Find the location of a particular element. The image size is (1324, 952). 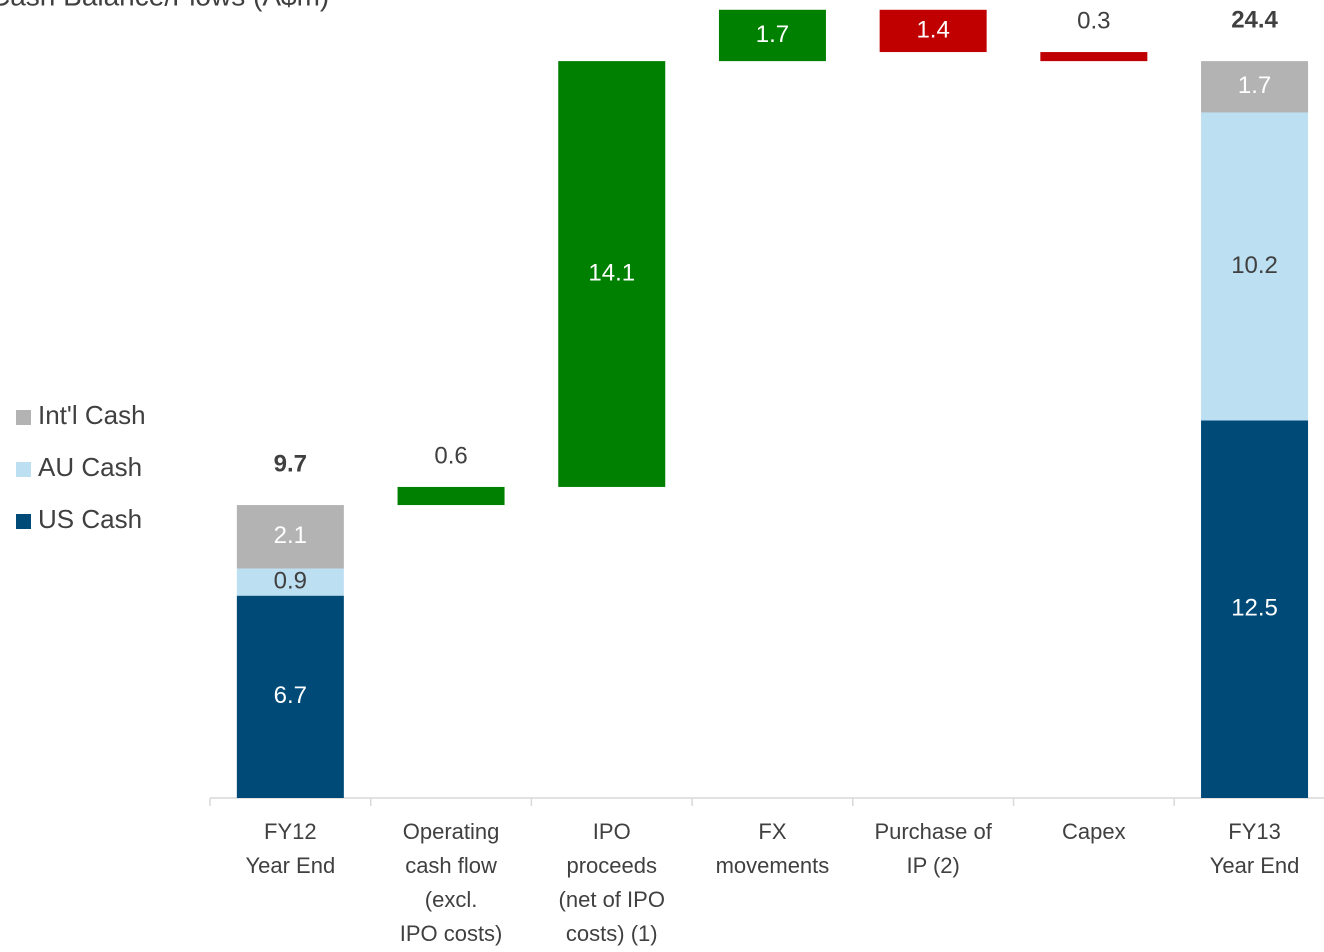

value-label: 10.2 is located at coordinates (1254, 265).